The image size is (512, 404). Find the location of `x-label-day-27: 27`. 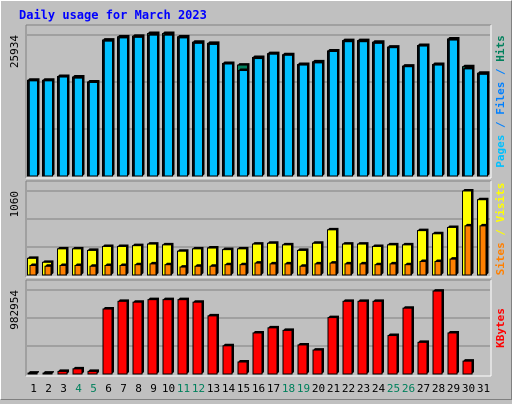

x-label-day-27: 27 is located at coordinates (423, 388).